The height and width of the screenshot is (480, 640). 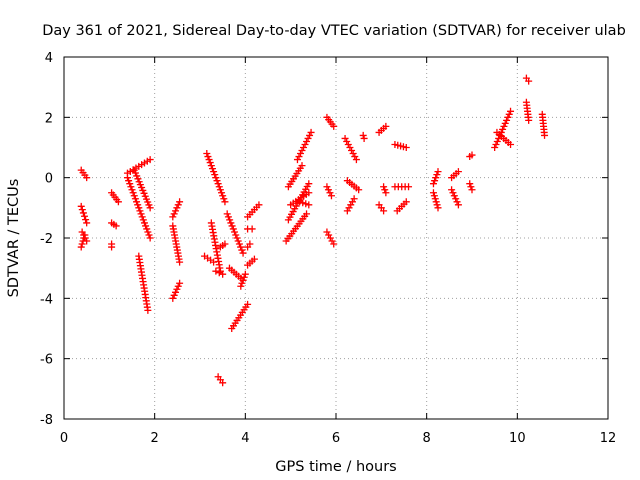 I want to click on x-tick-label: 10, so click(x=517, y=438).